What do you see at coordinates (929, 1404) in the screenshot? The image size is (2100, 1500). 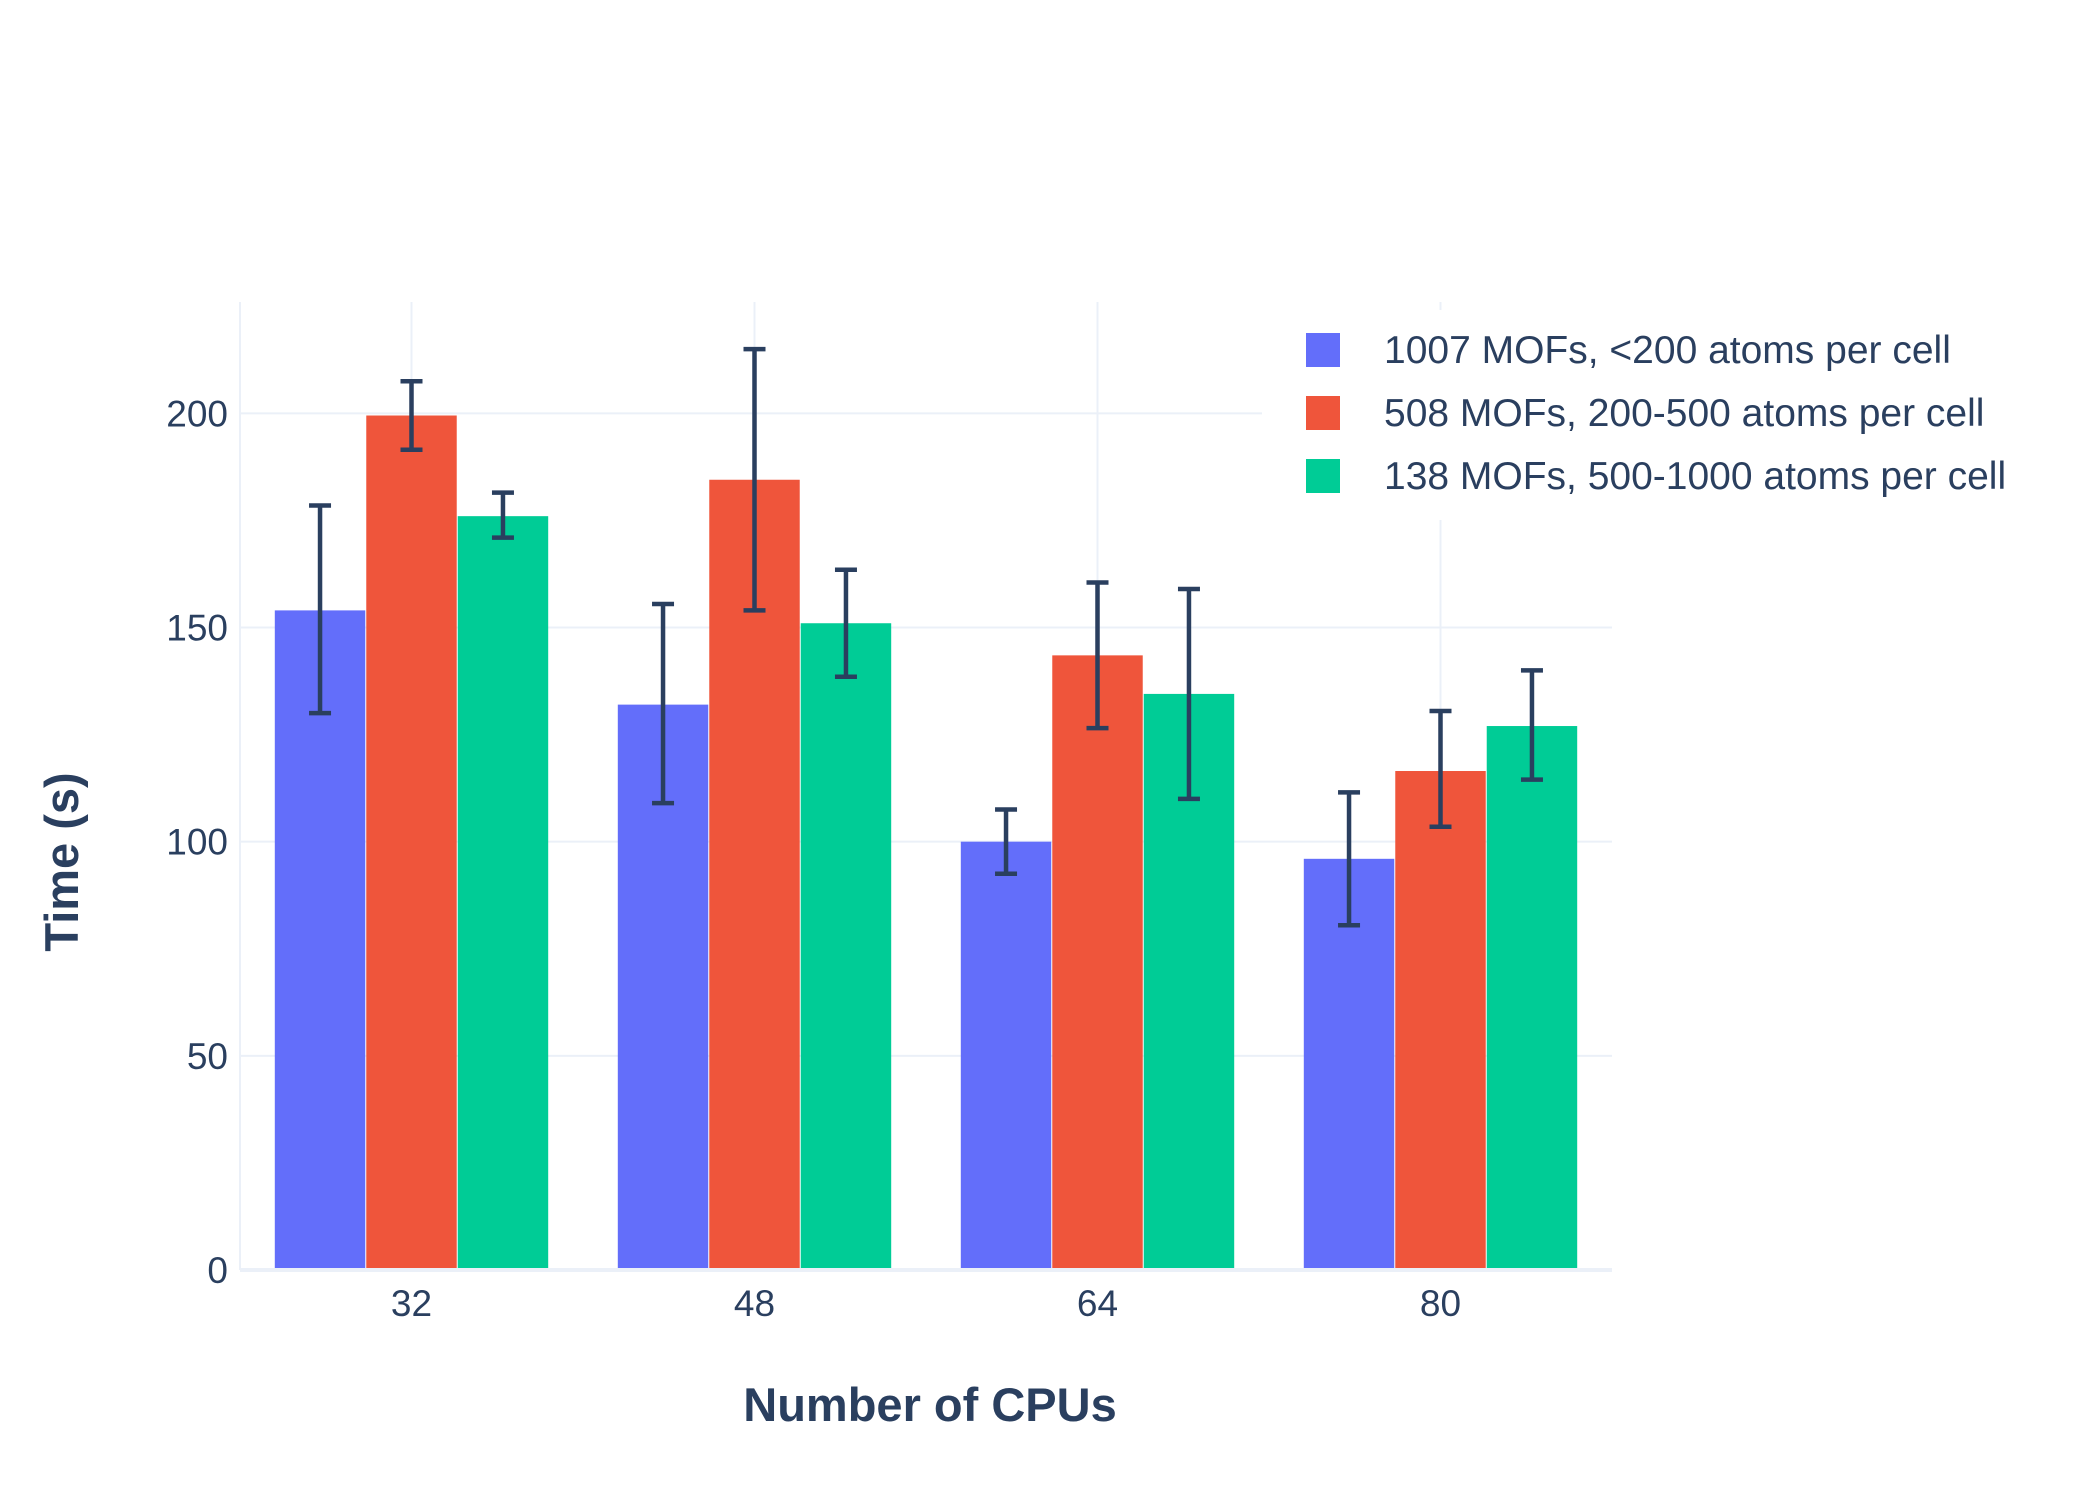 I see `x-axis-title: Number of CPUs` at bounding box center [929, 1404].